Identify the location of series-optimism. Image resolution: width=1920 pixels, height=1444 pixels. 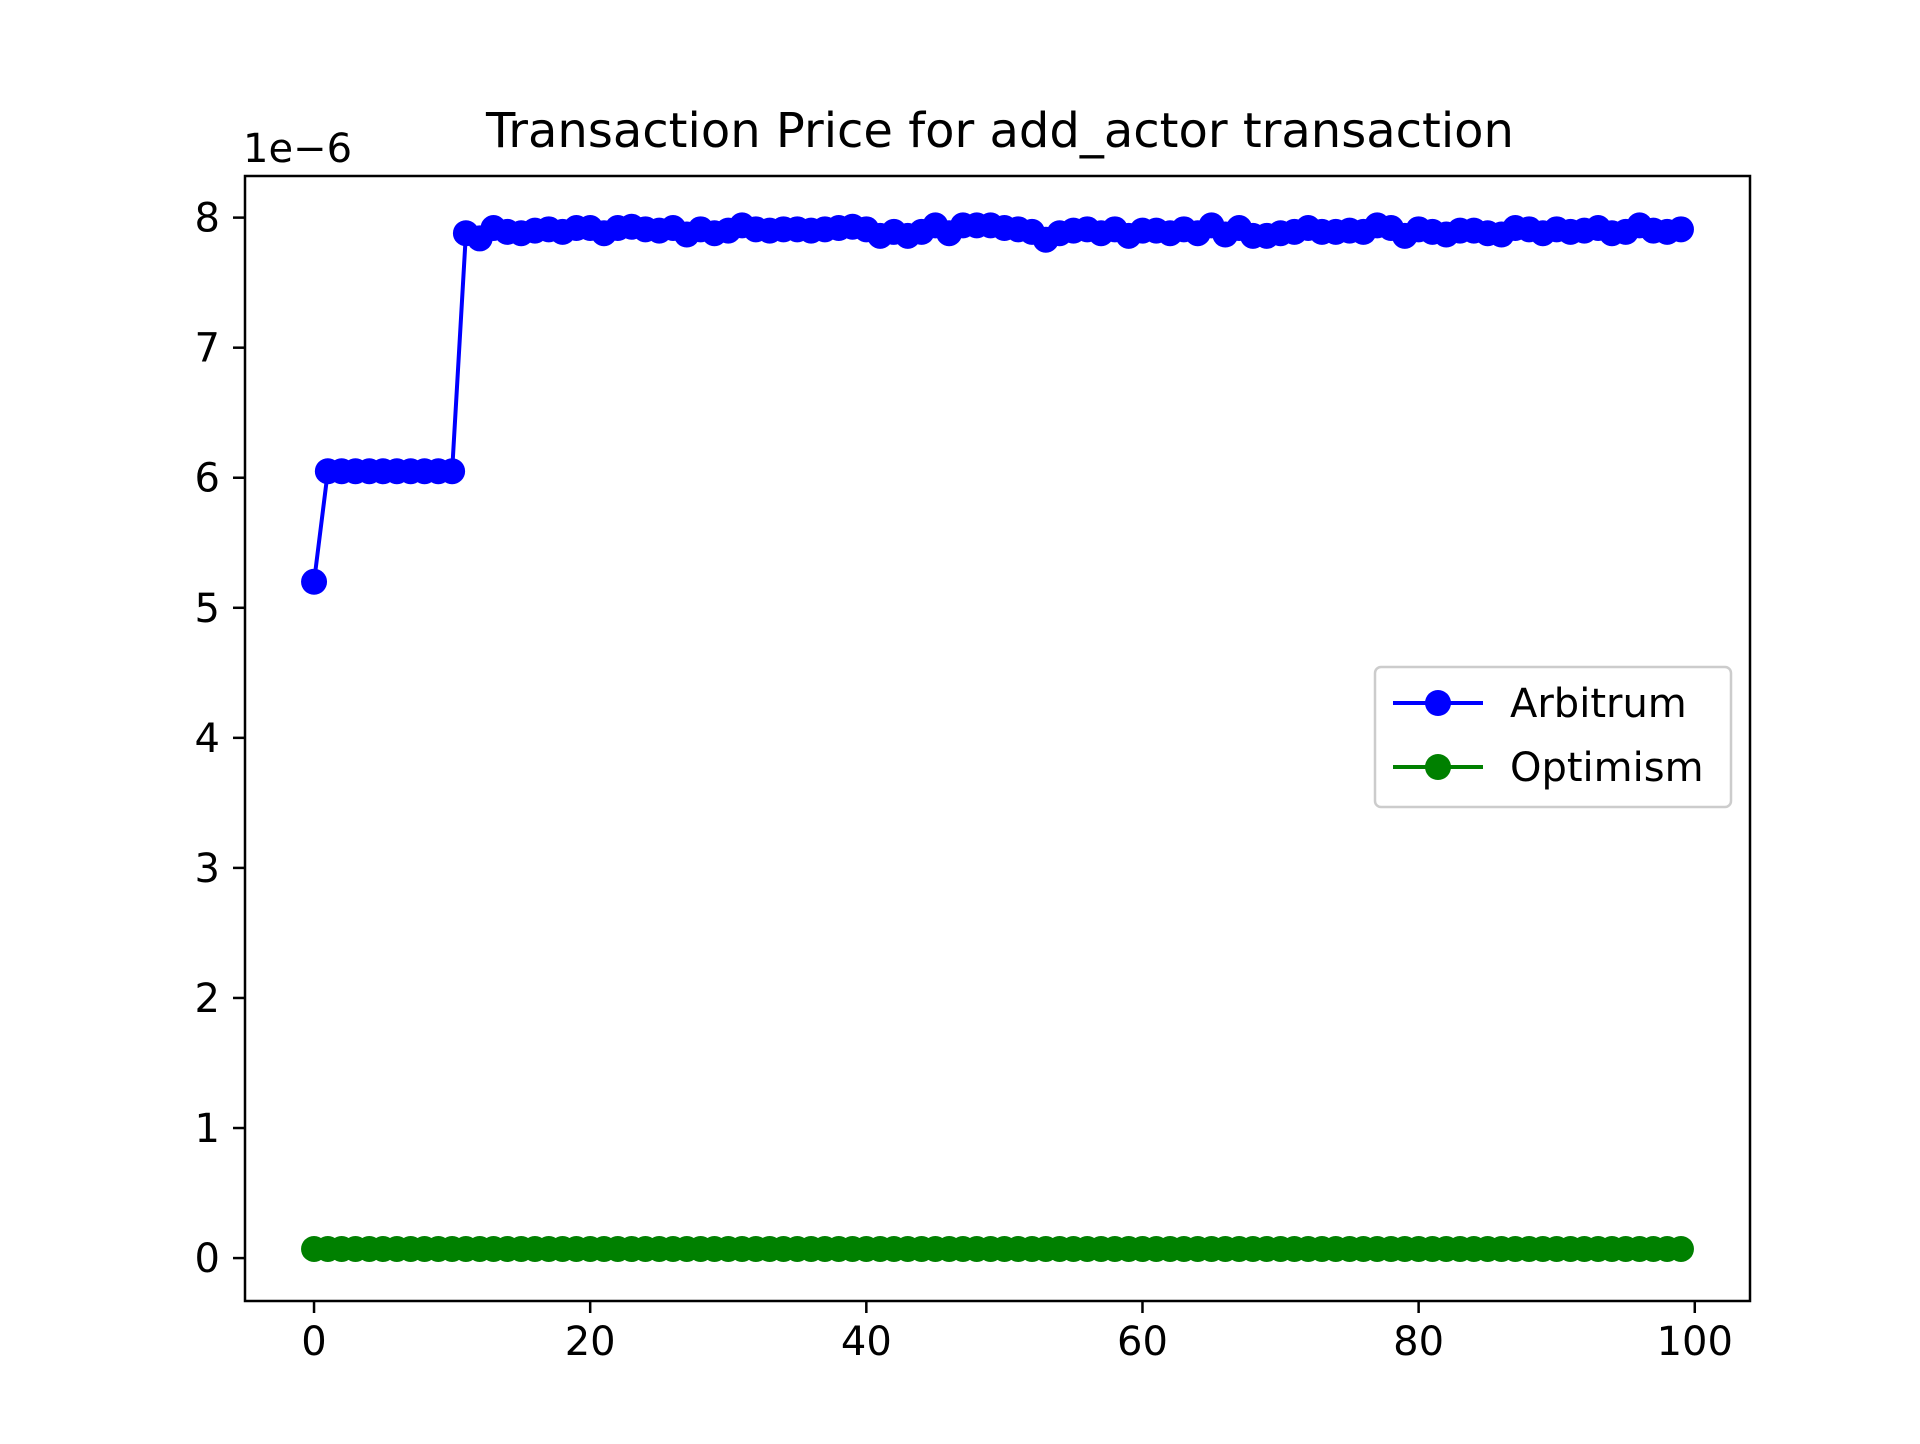
(997, 1248).